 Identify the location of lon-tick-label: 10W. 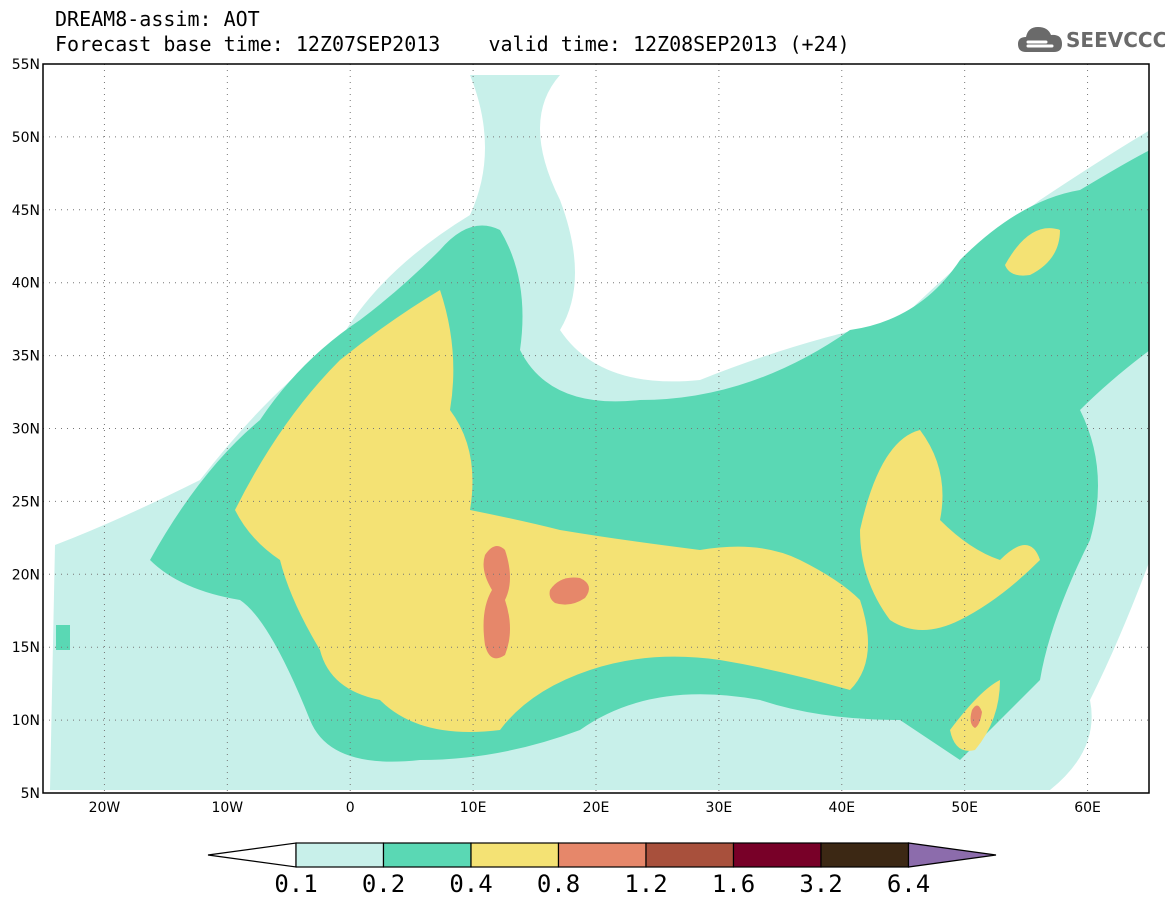
(227, 808).